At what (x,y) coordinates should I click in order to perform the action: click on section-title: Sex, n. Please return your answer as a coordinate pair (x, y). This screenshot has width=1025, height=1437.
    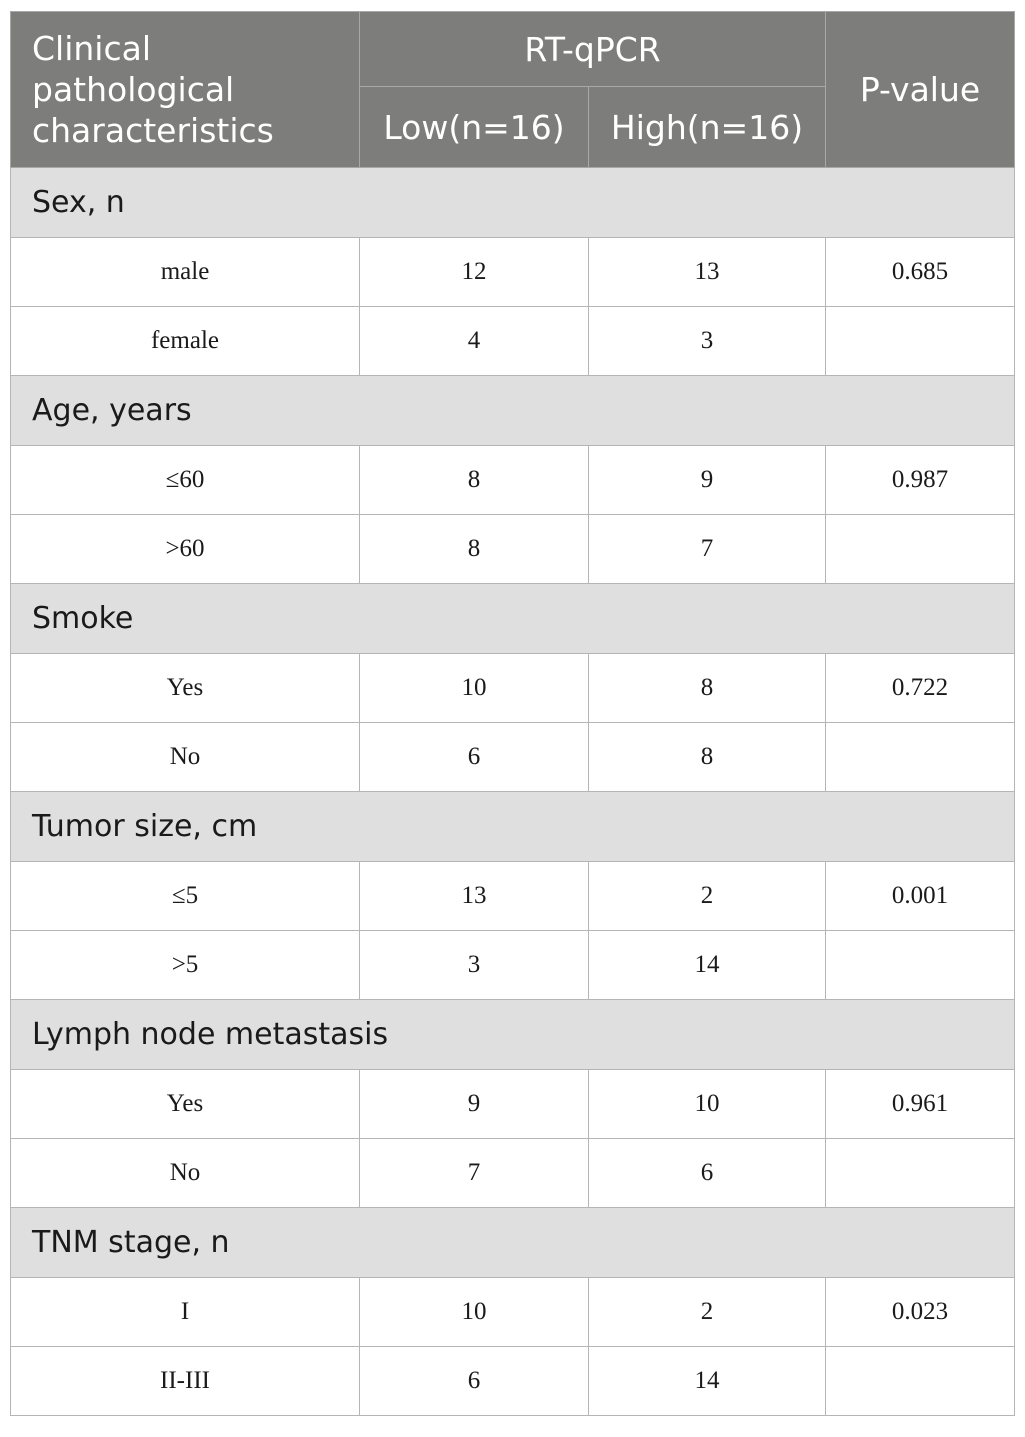
    Looking at the image, I should click on (512, 202).